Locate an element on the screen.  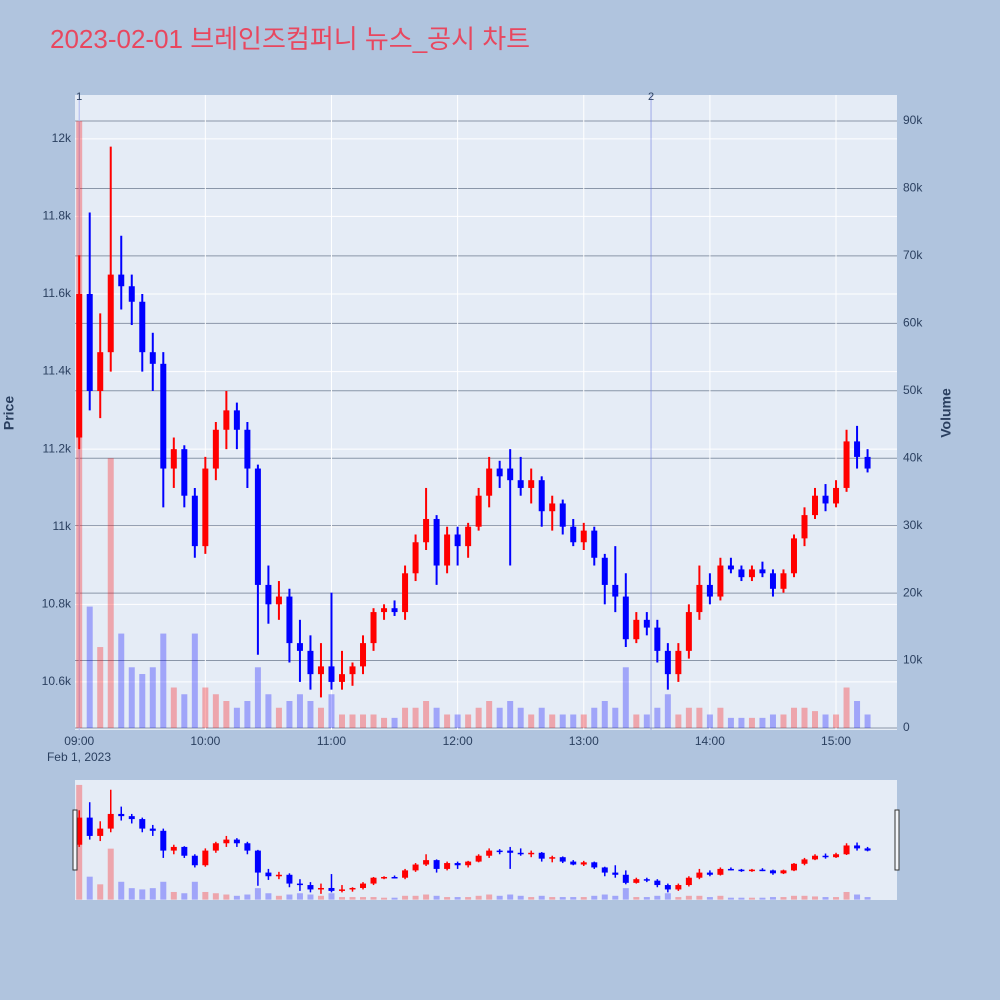
y-tick-label: 11.8k is located at coordinates (57, 216).